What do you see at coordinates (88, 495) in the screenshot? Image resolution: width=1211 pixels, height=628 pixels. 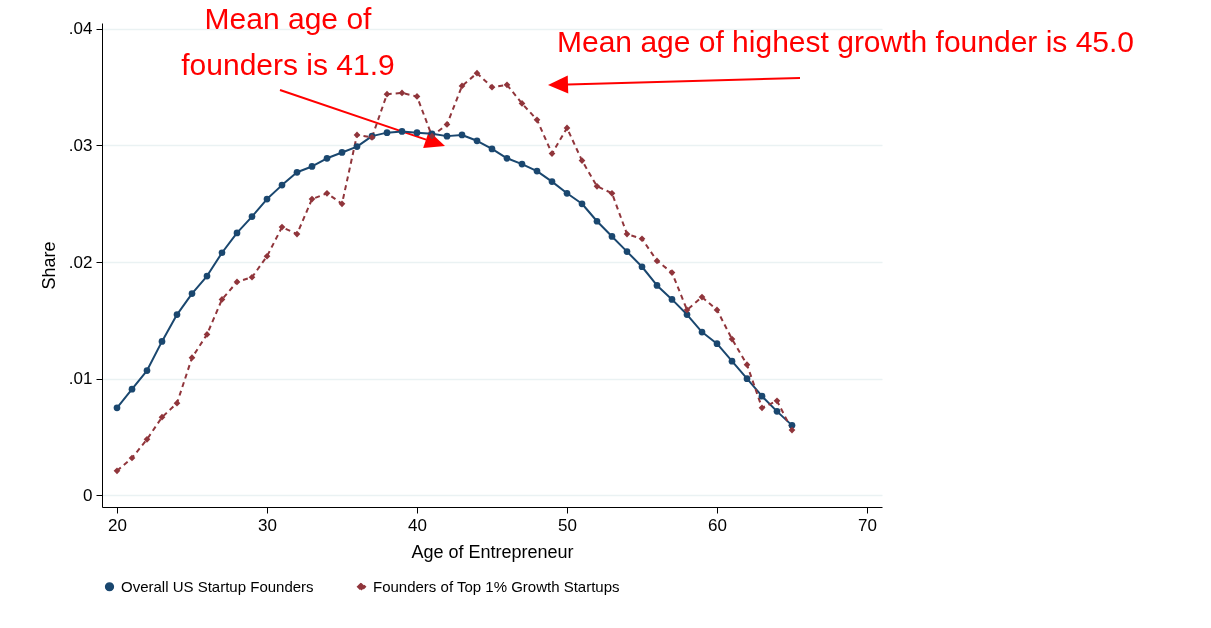 I see `y-tick-label: 0` at bounding box center [88, 495].